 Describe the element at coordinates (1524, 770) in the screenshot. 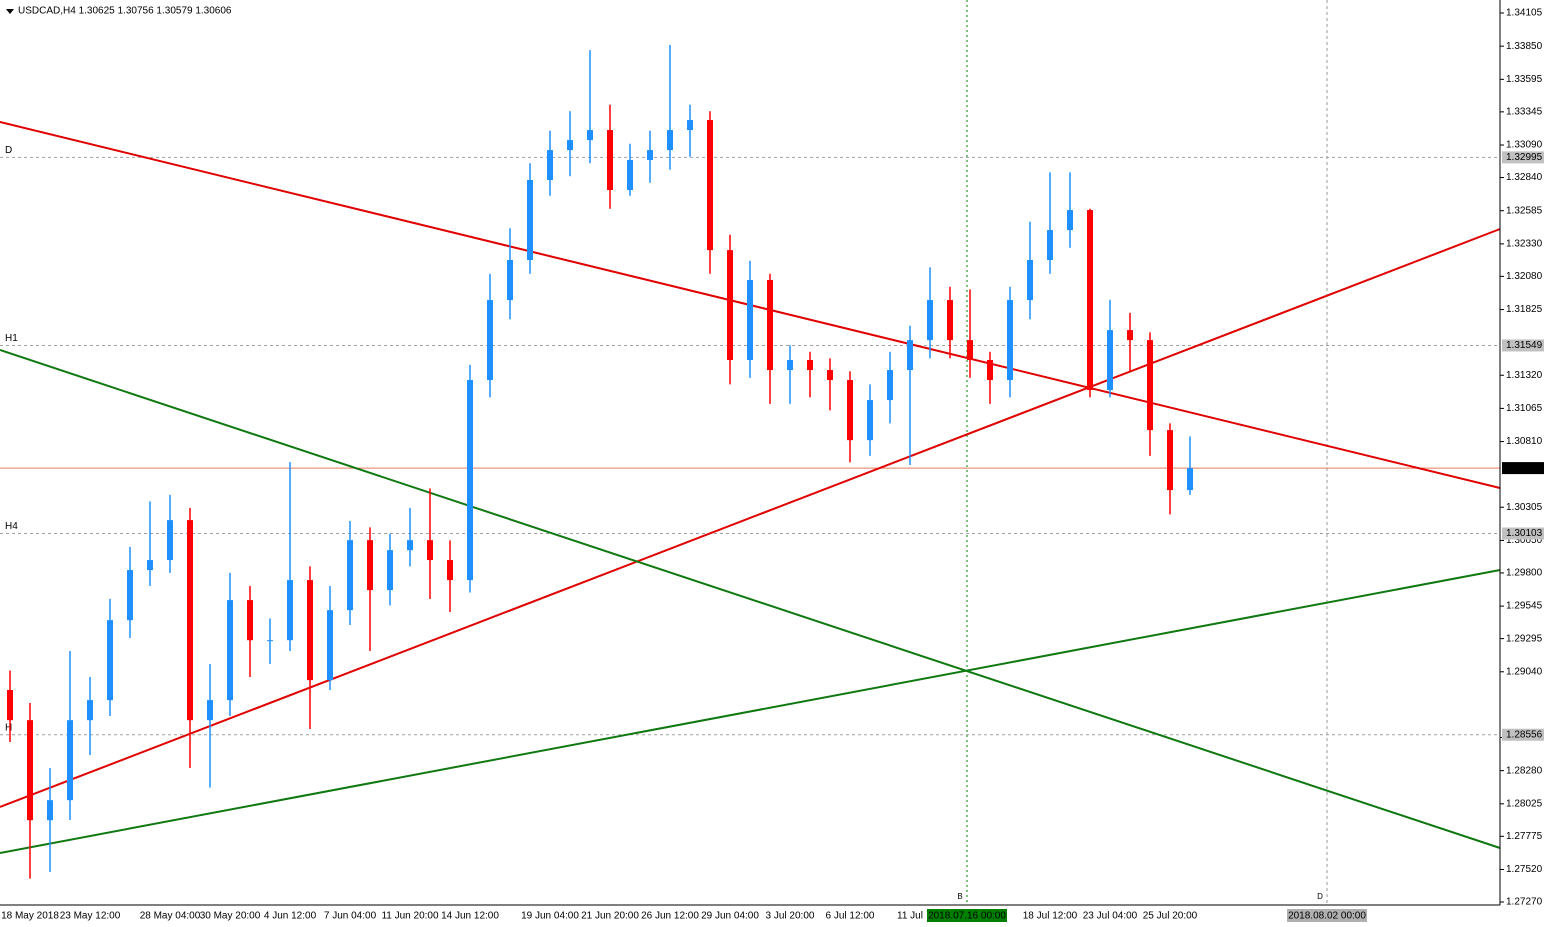

I see `y-tick-label: 1.28280` at that location.